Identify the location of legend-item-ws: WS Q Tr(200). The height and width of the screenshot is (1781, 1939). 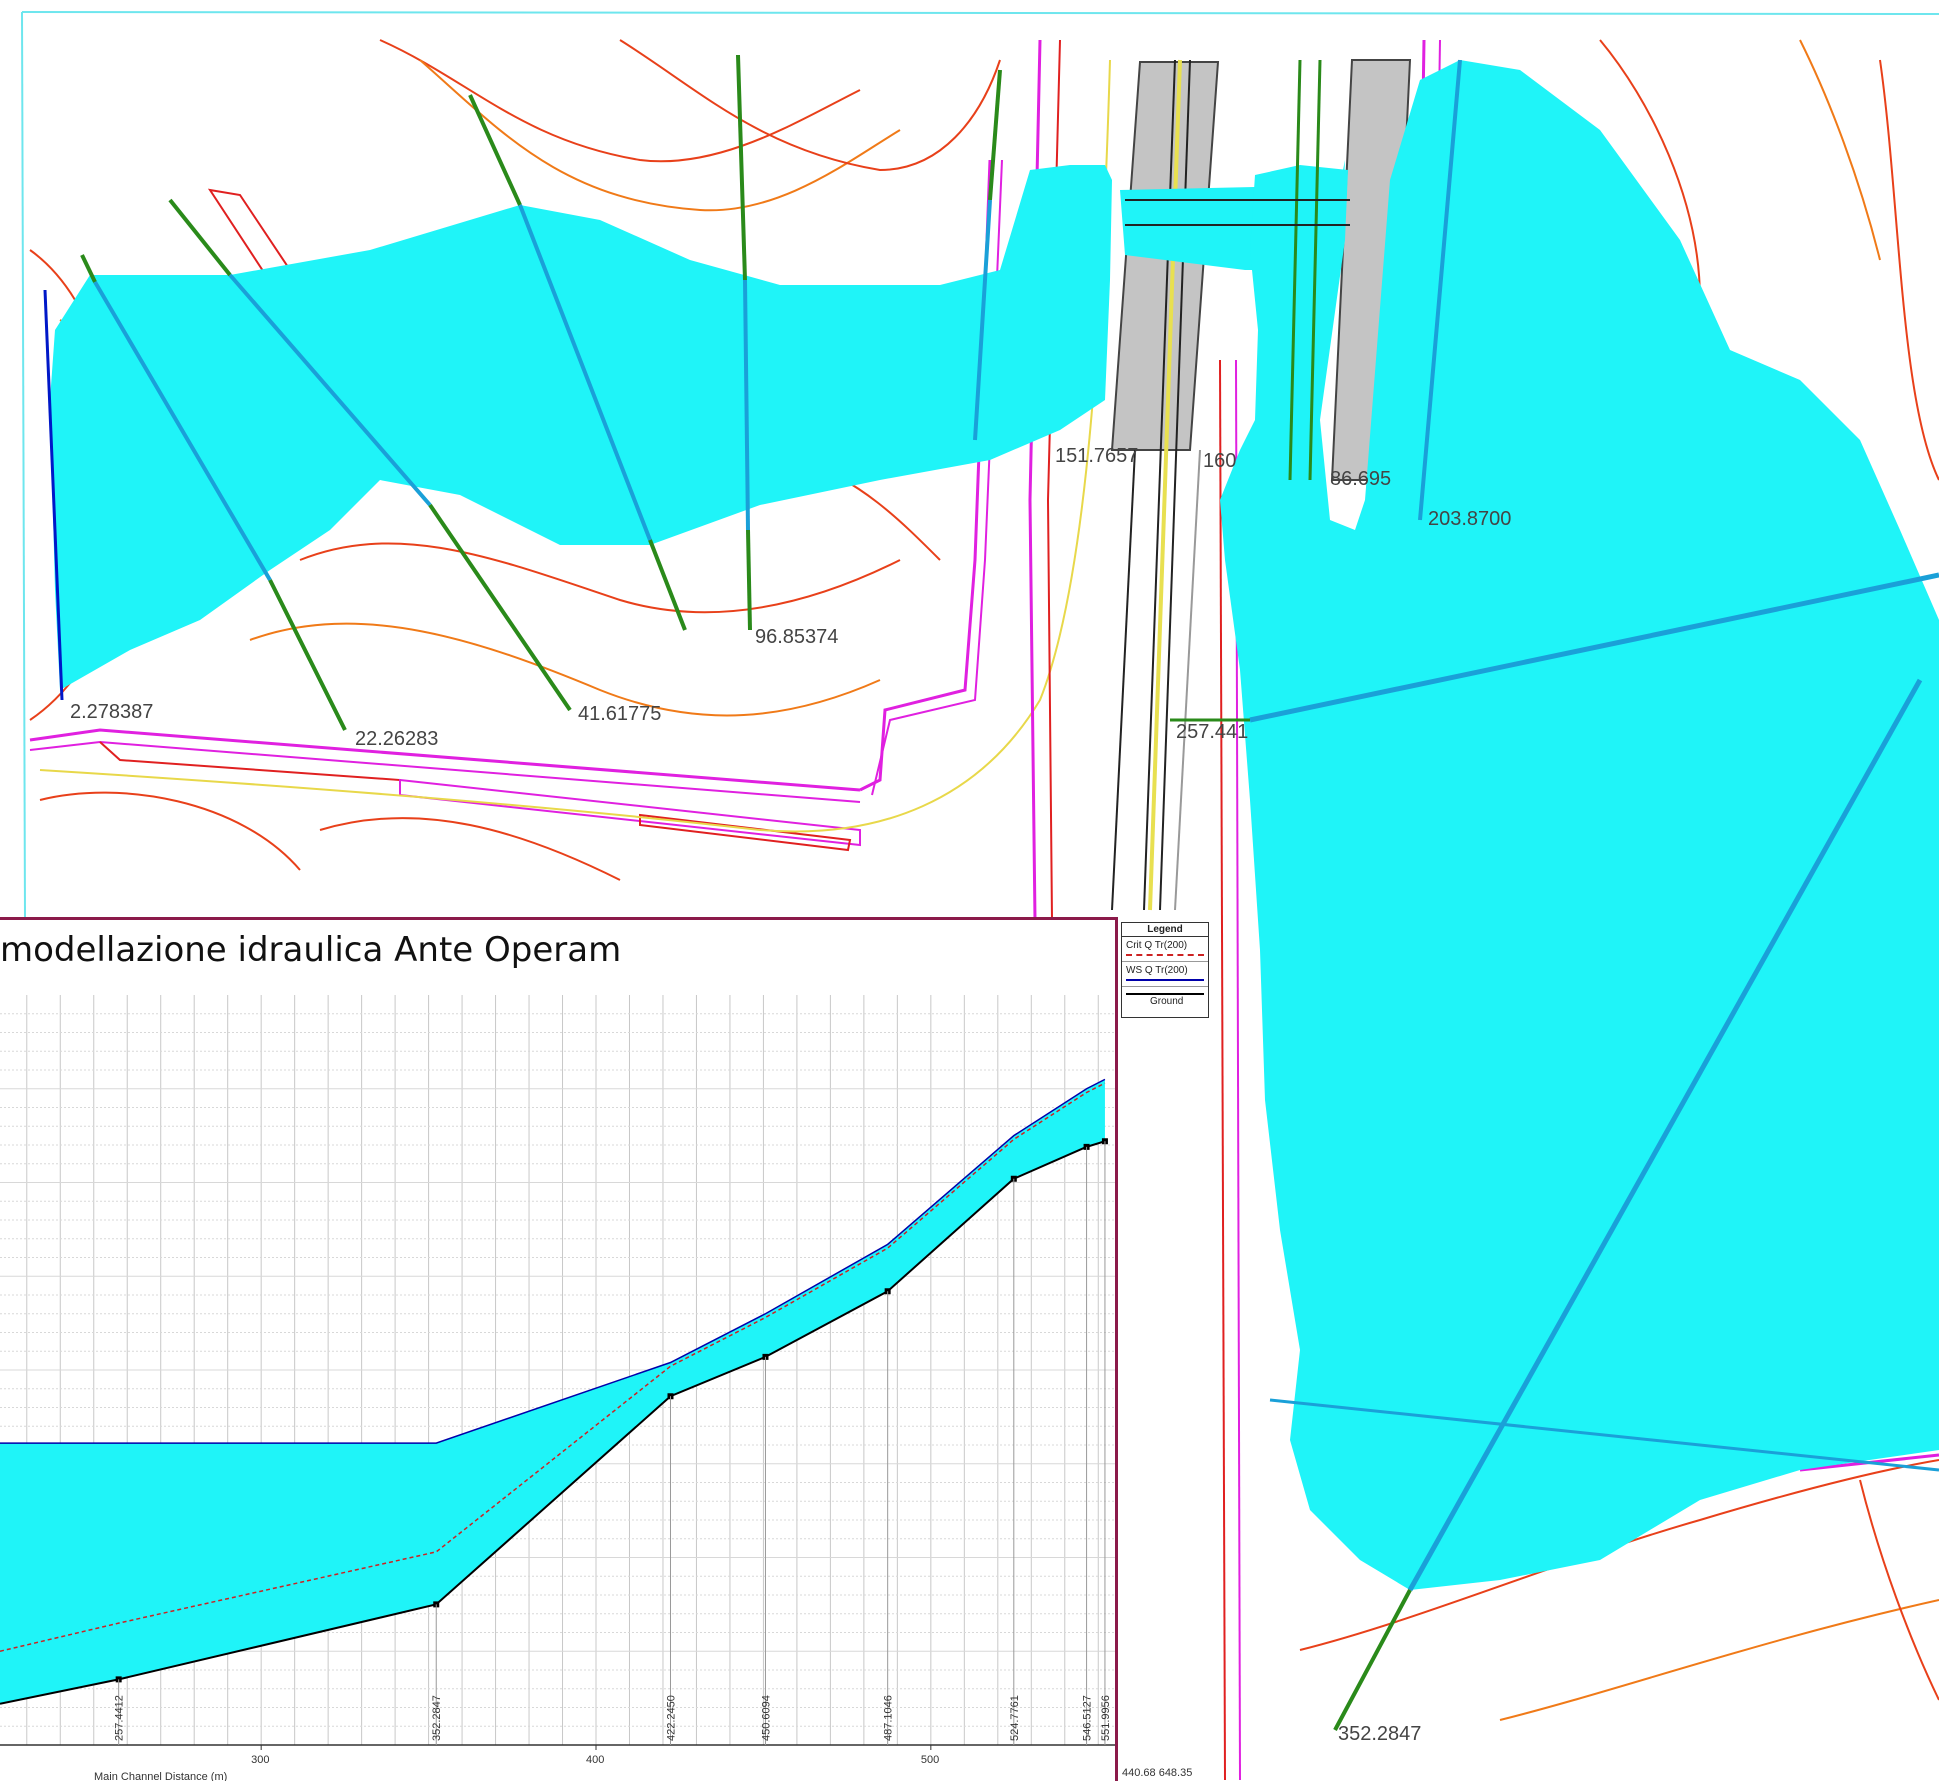
(1165, 974).